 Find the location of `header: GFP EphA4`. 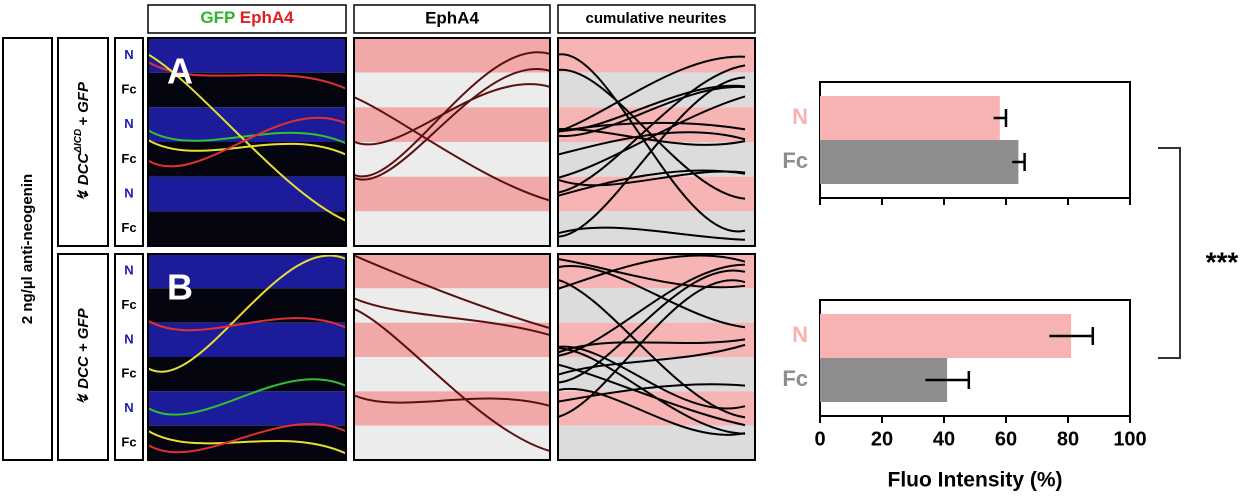

header: GFP EphA4 is located at coordinates (247, 17).